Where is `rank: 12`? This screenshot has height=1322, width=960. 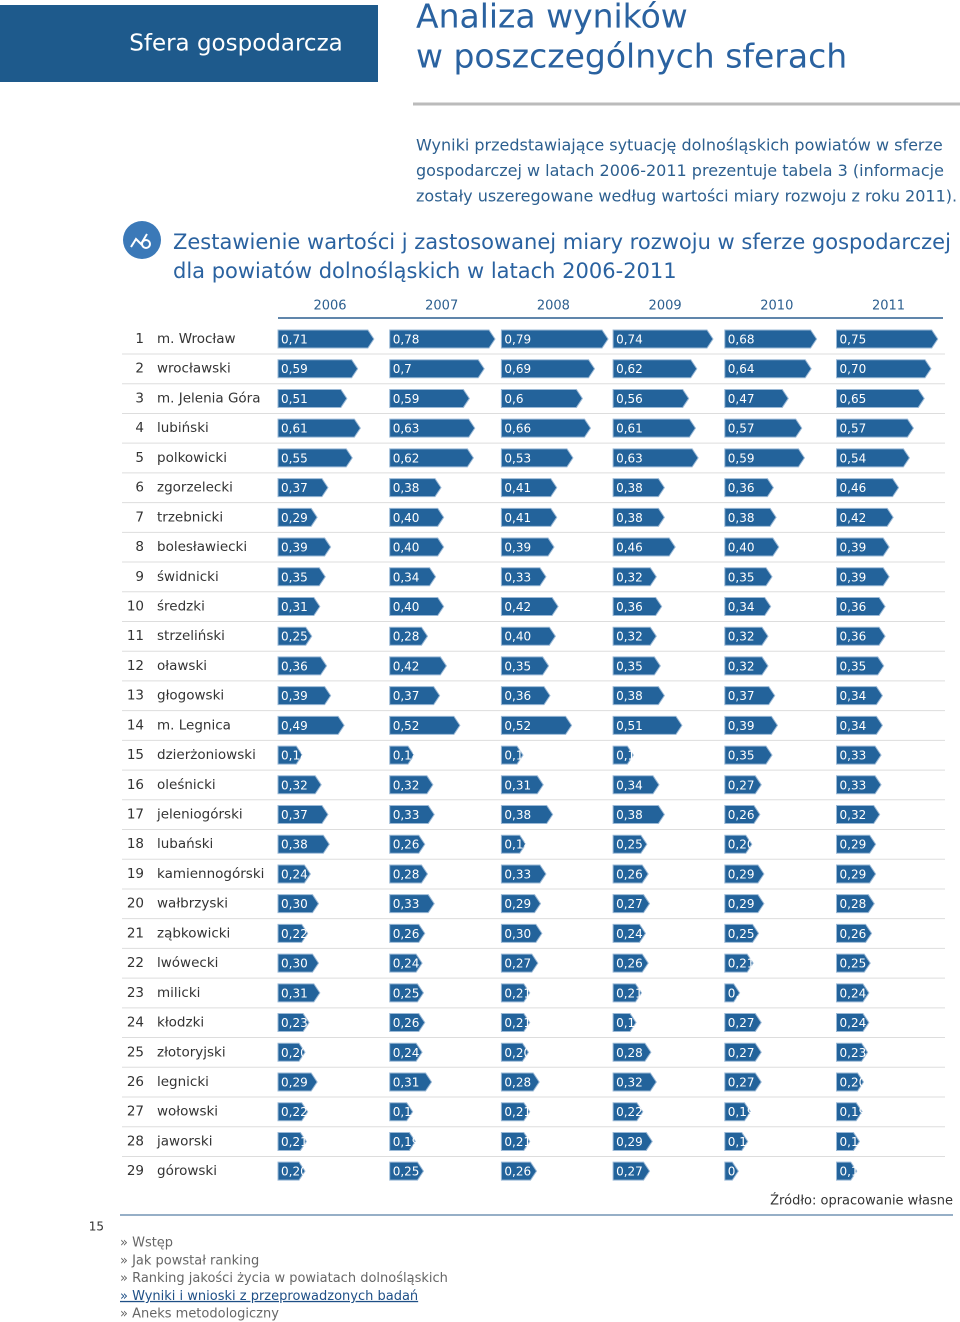
rank: 12 is located at coordinates (135, 666).